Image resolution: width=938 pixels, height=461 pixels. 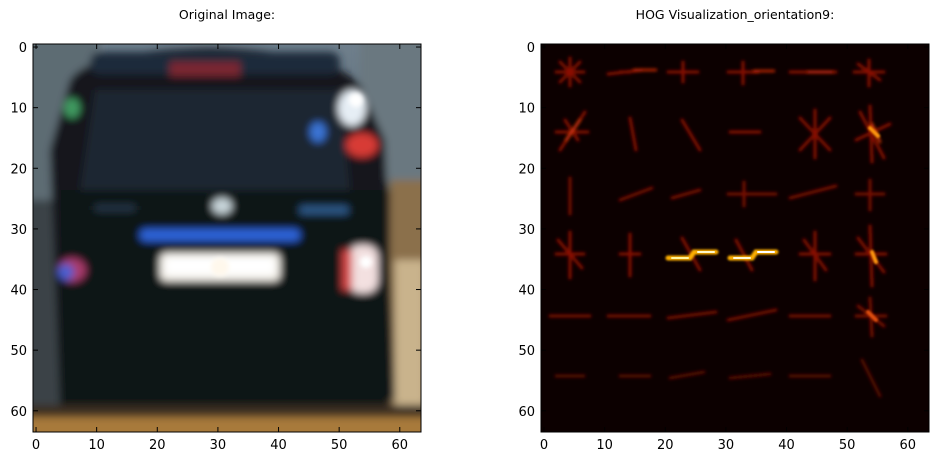 I want to click on hog-x-tick-label: 60, so click(x=908, y=445).